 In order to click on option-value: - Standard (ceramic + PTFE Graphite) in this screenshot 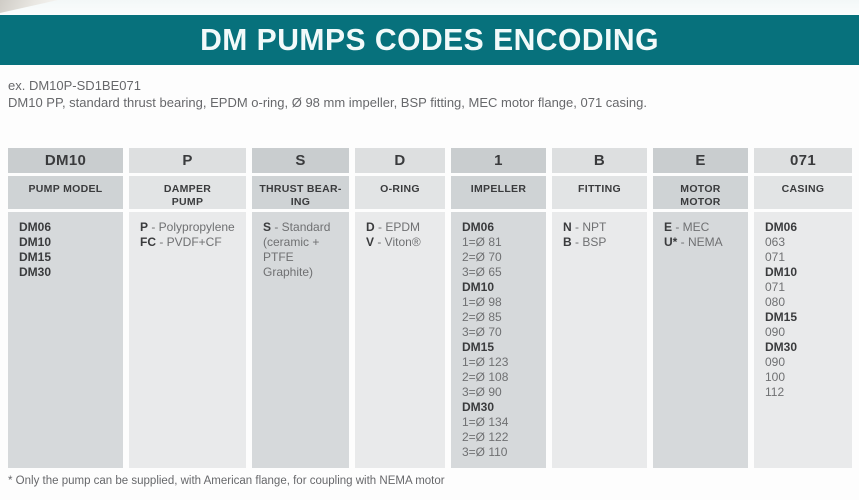, I will do `click(297, 249)`.